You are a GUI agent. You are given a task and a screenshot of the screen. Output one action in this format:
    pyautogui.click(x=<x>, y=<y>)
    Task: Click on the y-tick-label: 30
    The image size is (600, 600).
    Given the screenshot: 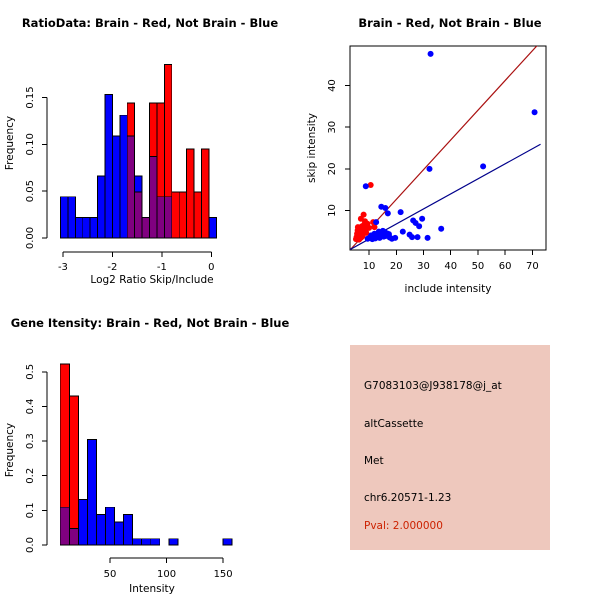 What is the action you would take?
    pyautogui.click(x=332, y=127)
    